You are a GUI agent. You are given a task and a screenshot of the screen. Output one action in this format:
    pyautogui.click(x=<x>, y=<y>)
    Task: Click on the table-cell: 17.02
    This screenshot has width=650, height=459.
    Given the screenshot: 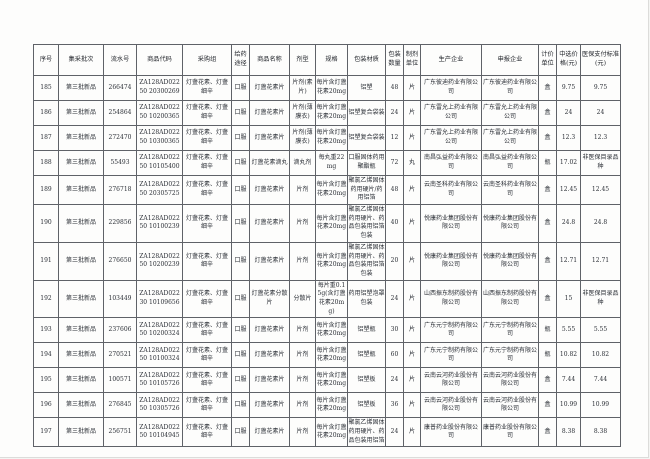 What is the action you would take?
    pyautogui.click(x=568, y=163)
    